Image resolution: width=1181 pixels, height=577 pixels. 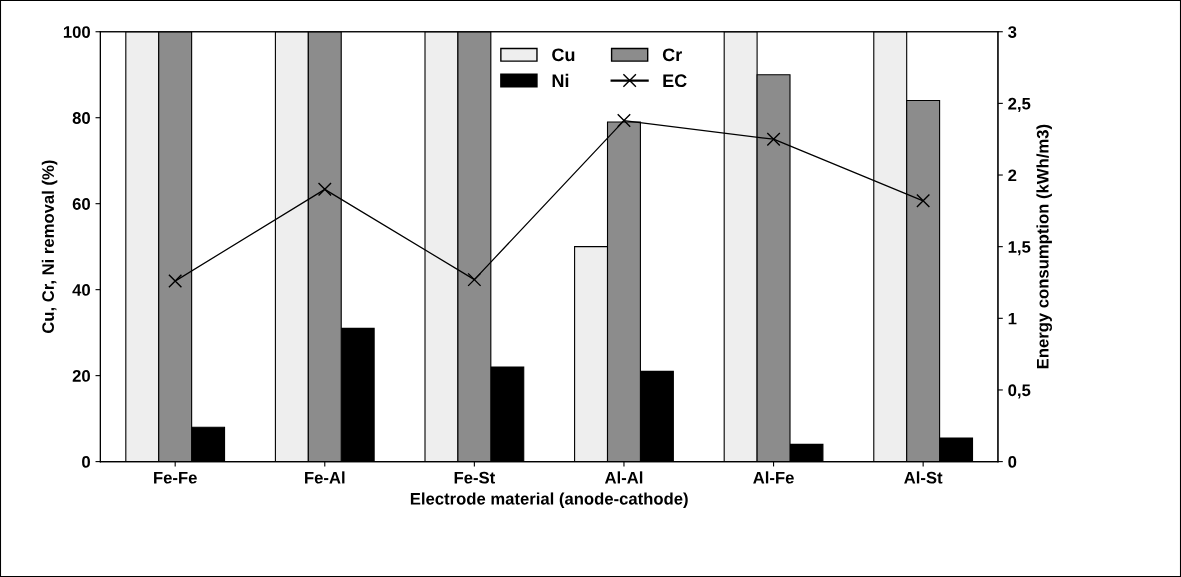 I want to click on legend-label: Cr, so click(x=672, y=55).